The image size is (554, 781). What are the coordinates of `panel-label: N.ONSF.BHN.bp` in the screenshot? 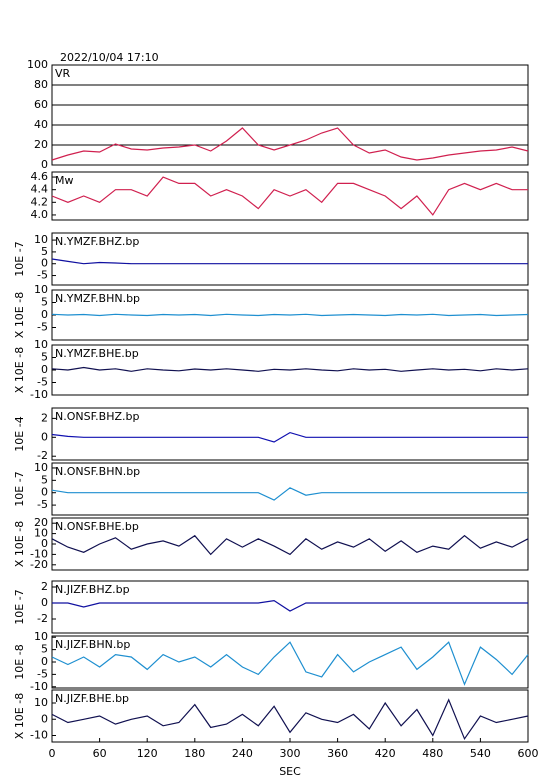 It's located at (97, 471).